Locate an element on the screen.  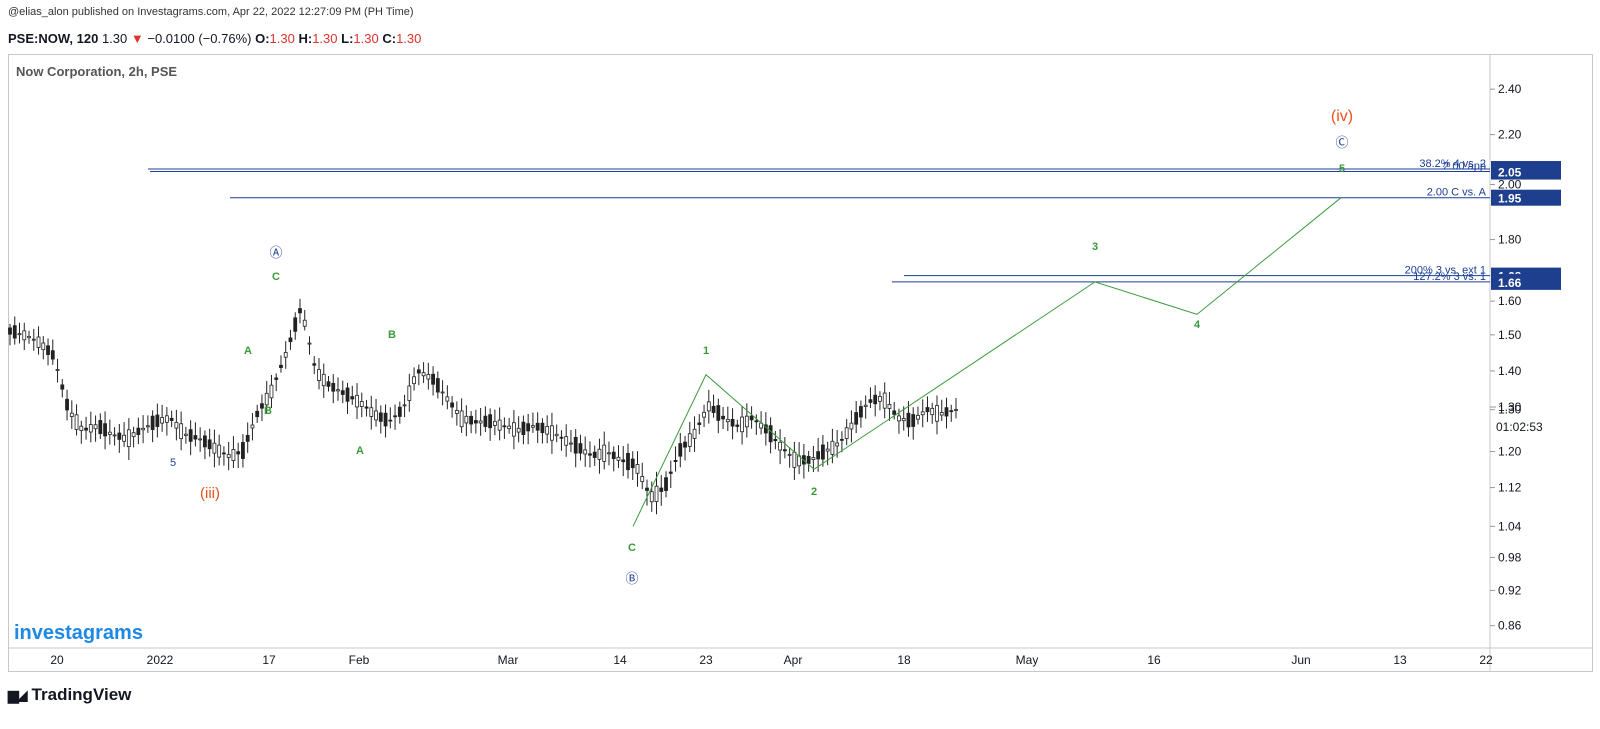
time-tick-label: 23 is located at coordinates (706, 660).